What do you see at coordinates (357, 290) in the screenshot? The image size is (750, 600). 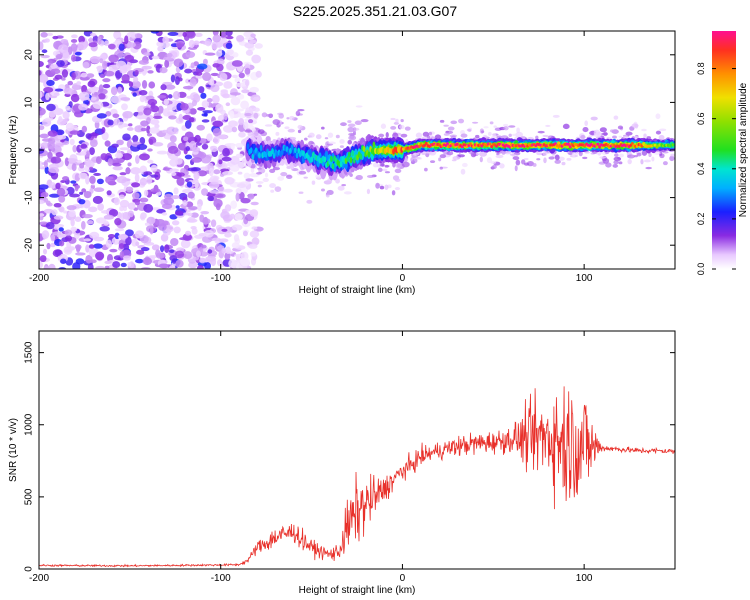 I see `spectrogram-x-label: Height of straight line (km)` at bounding box center [357, 290].